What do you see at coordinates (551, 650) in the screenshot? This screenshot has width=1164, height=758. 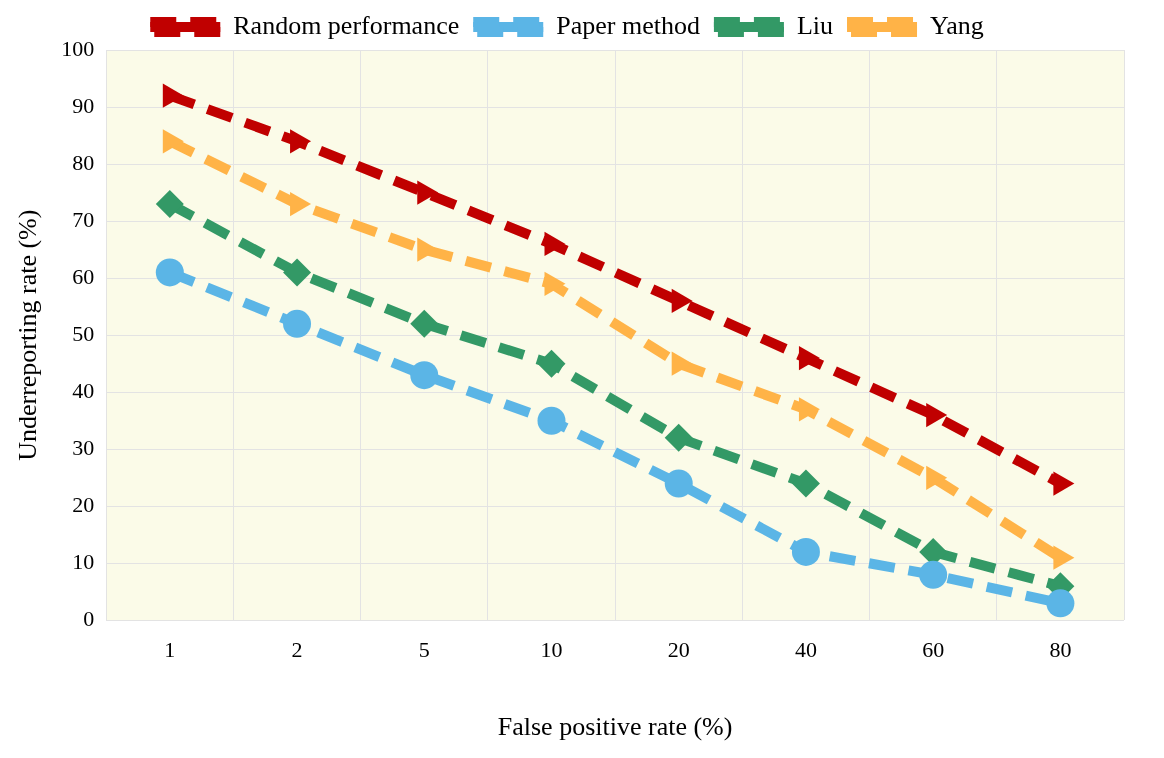 I see `x-tick-label: 10` at bounding box center [551, 650].